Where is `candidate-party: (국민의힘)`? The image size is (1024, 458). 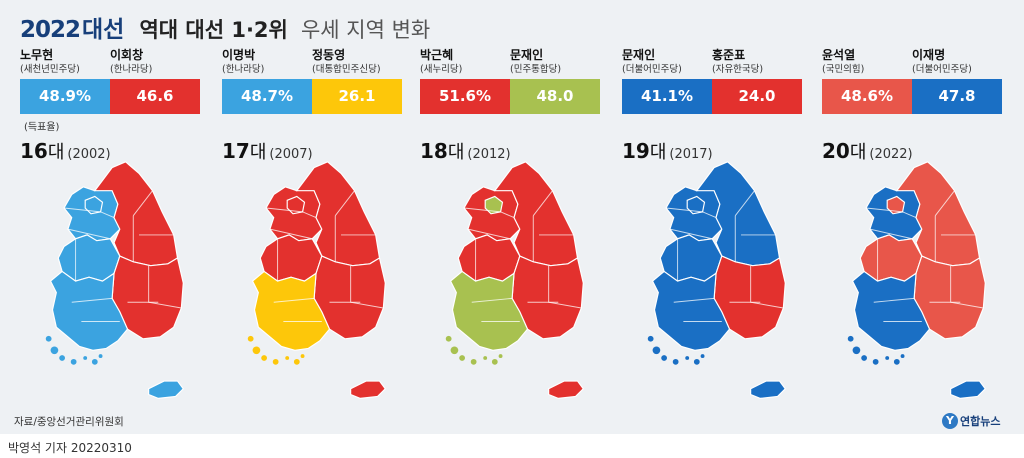 candidate-party: (국민의힘) is located at coordinates (843, 69).